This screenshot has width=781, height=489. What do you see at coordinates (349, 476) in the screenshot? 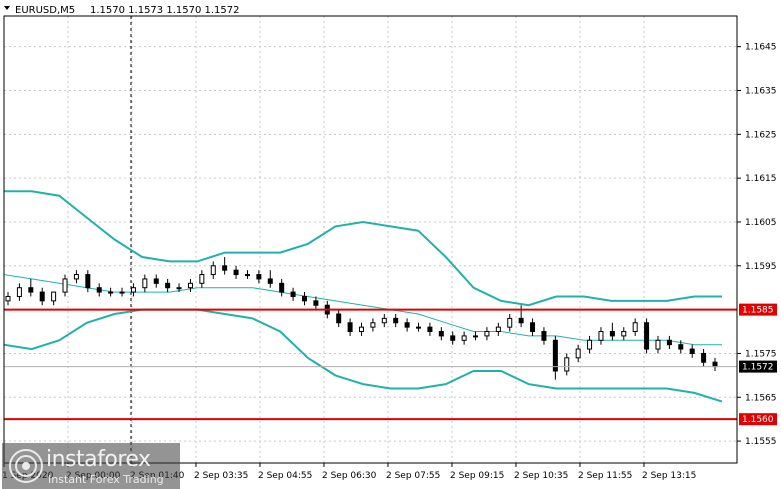
I see `x-tick-label: 2 Sep 06:30` at bounding box center [349, 476].